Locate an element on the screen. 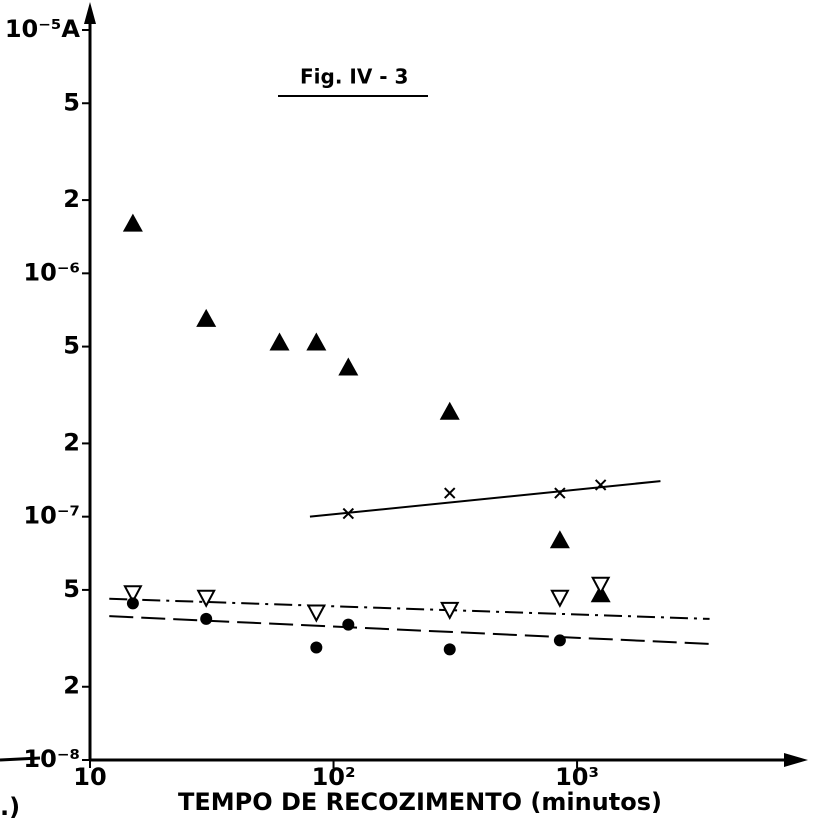 The height and width of the screenshot is (832, 814). y-arrow is located at coordinates (90, 13).